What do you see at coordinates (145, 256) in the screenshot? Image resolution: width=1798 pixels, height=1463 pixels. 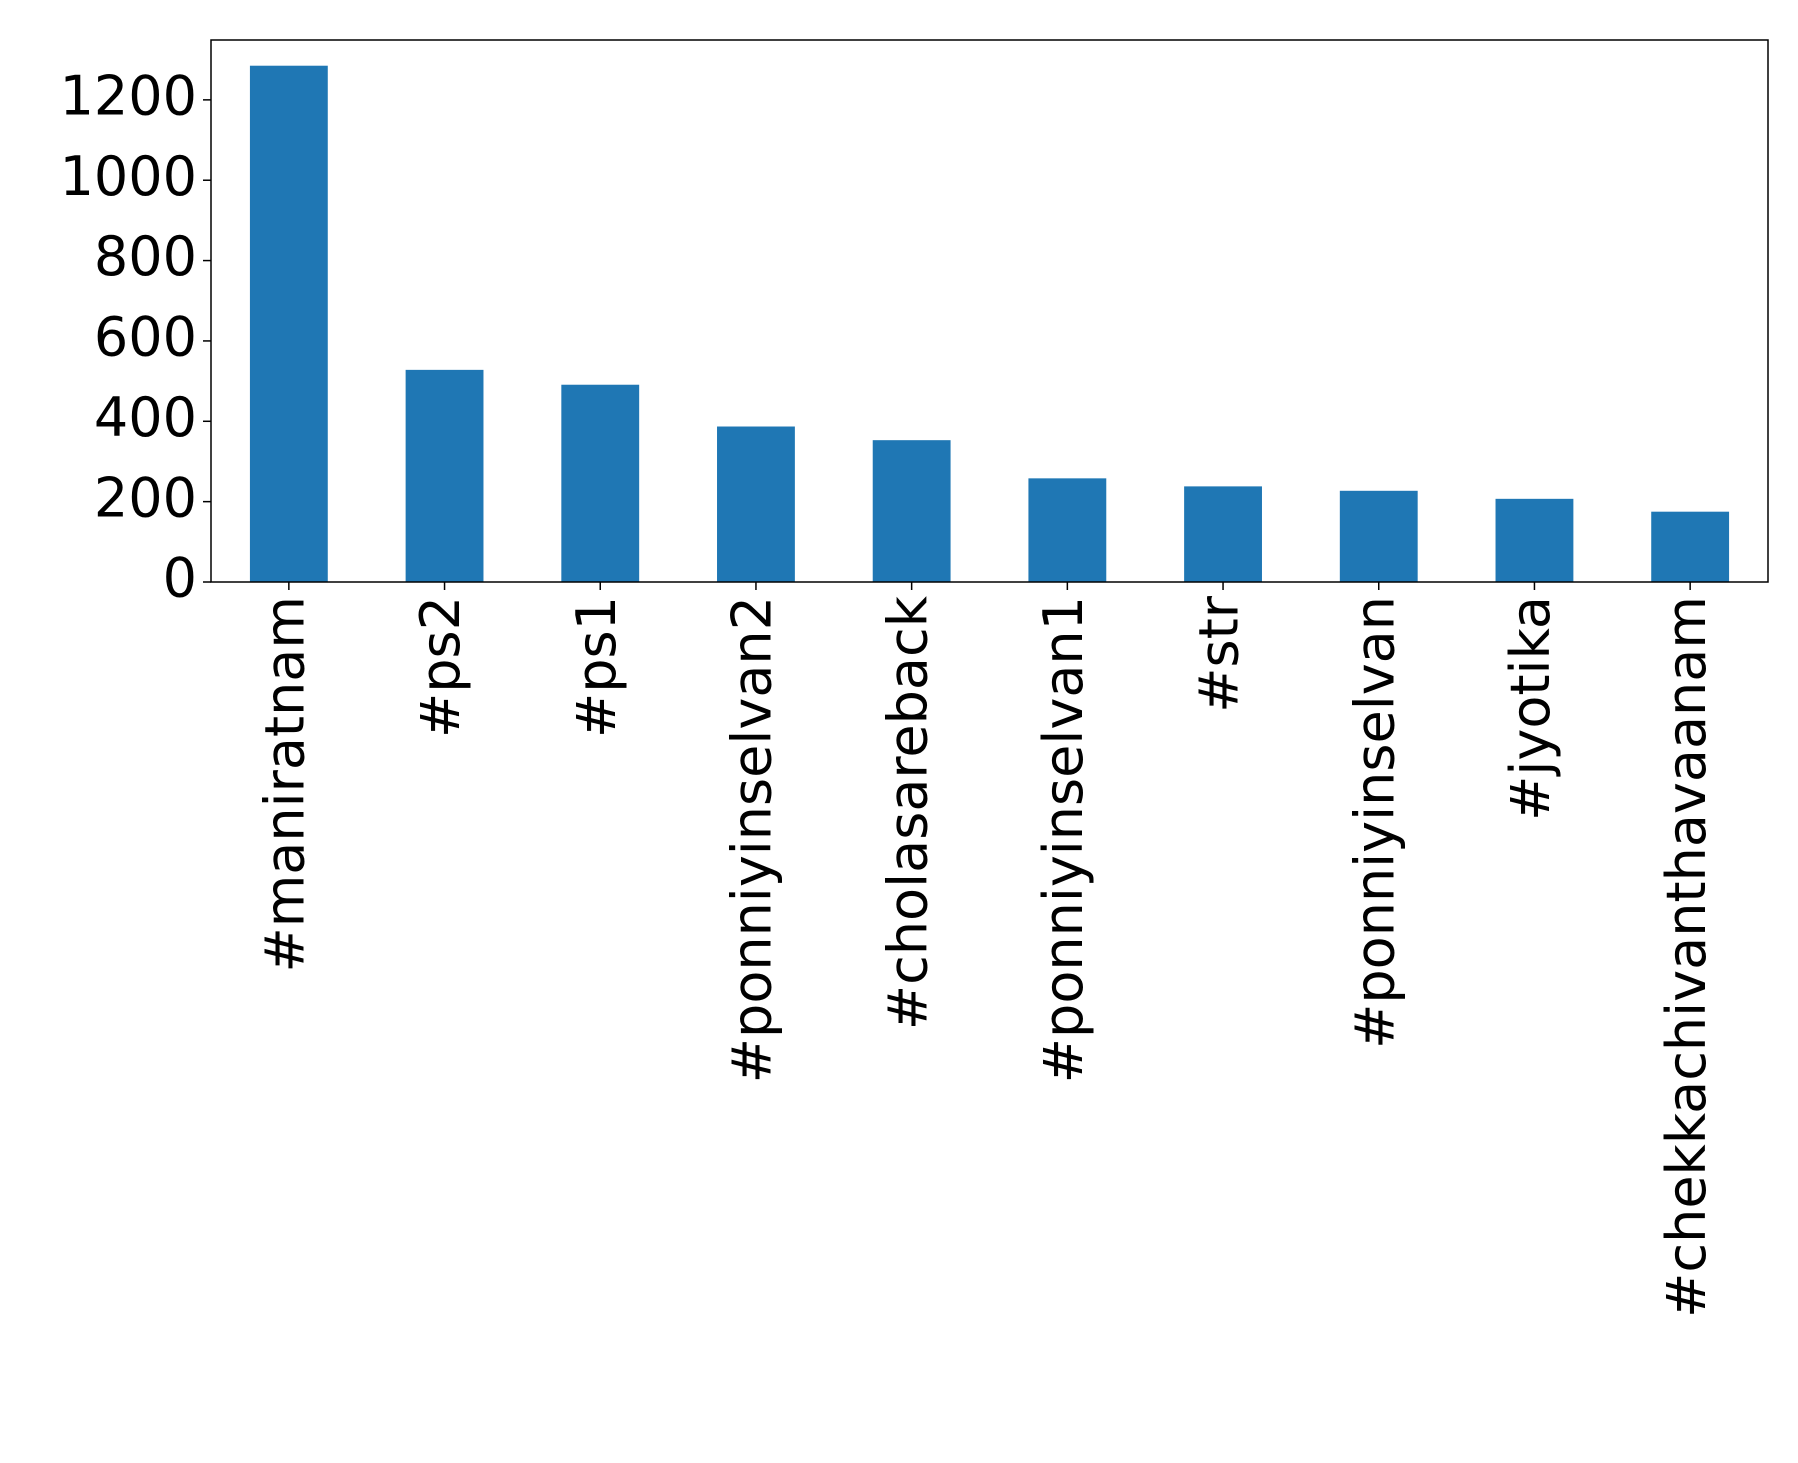 I see `y-tick-label: 800` at bounding box center [145, 256].